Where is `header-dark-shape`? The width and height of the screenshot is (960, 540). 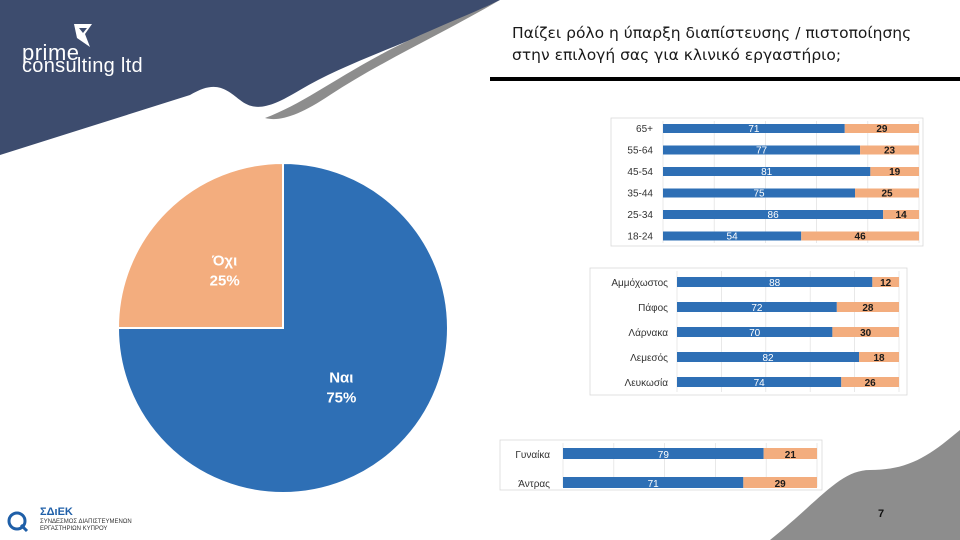
header-dark-shape is located at coordinates (250, 77).